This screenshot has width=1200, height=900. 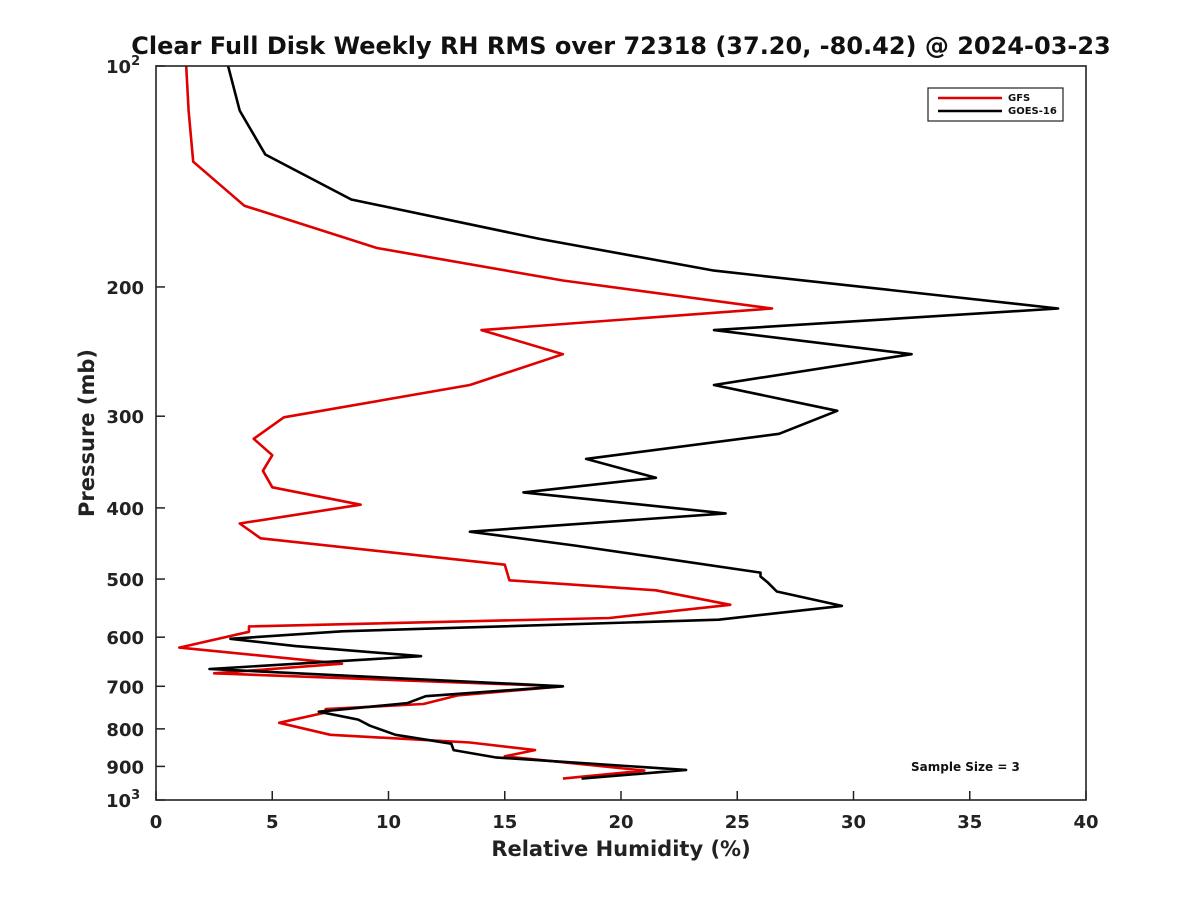 What do you see at coordinates (125, 580) in the screenshot?
I see `y-tick-label: 500` at bounding box center [125, 580].